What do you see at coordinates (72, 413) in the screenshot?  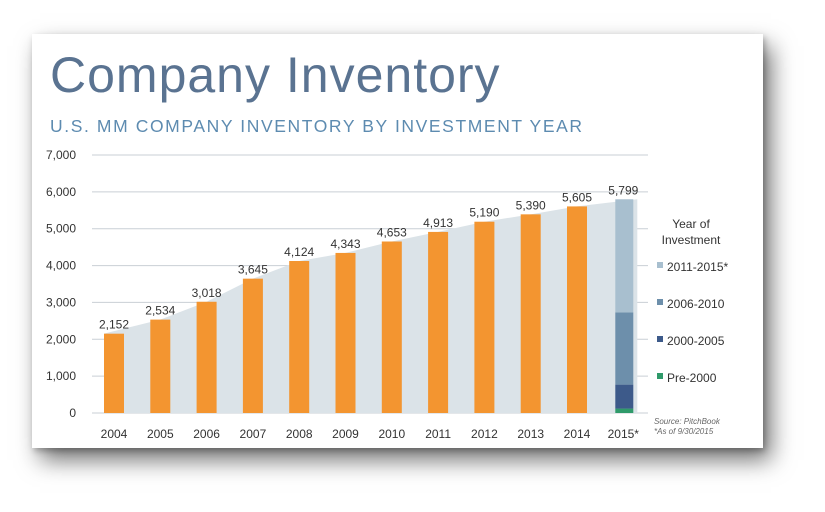 I see `y-tick-label: 0` at bounding box center [72, 413].